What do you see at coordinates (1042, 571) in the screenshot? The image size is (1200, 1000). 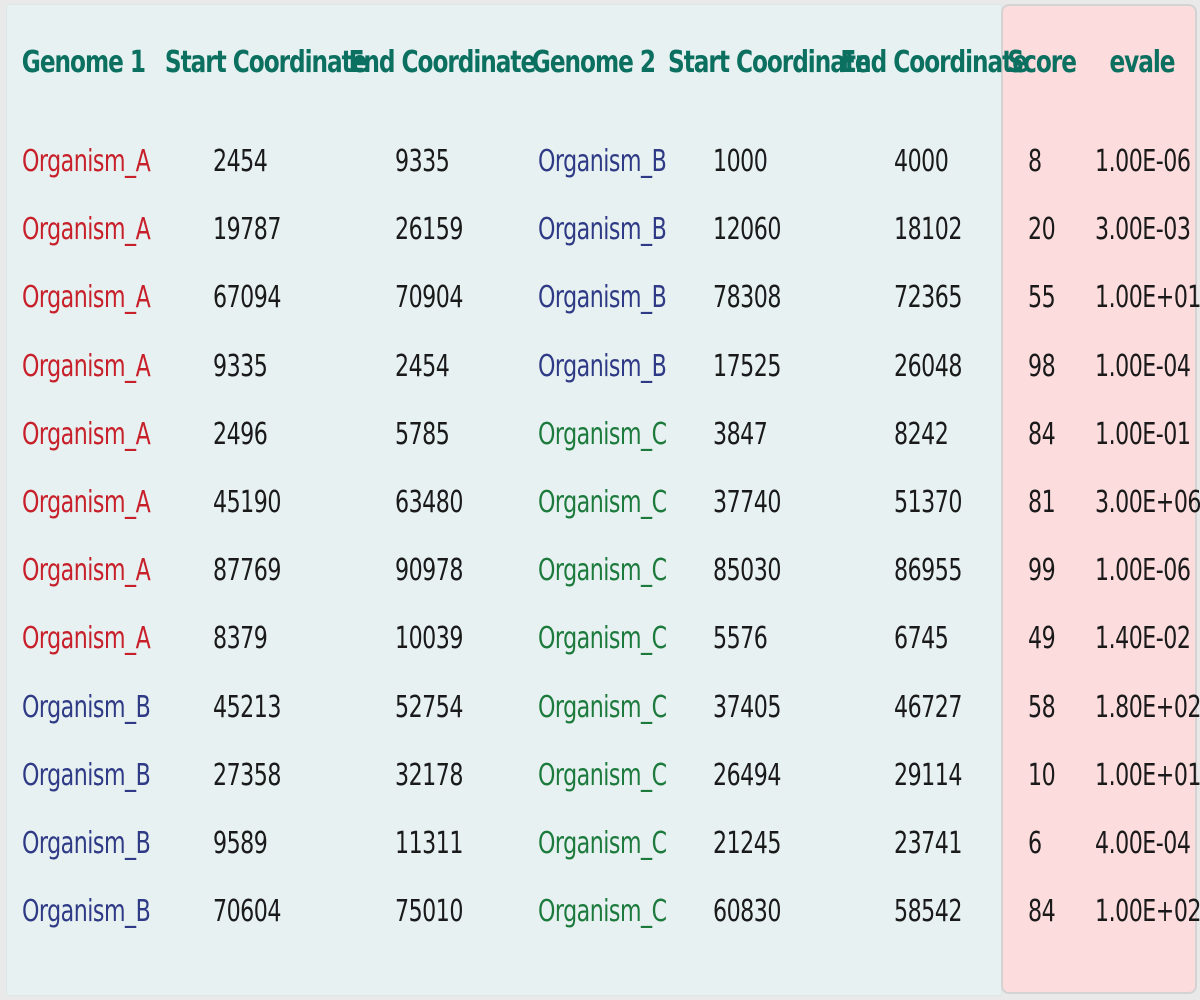 I see `score-cell: 99` at bounding box center [1042, 571].